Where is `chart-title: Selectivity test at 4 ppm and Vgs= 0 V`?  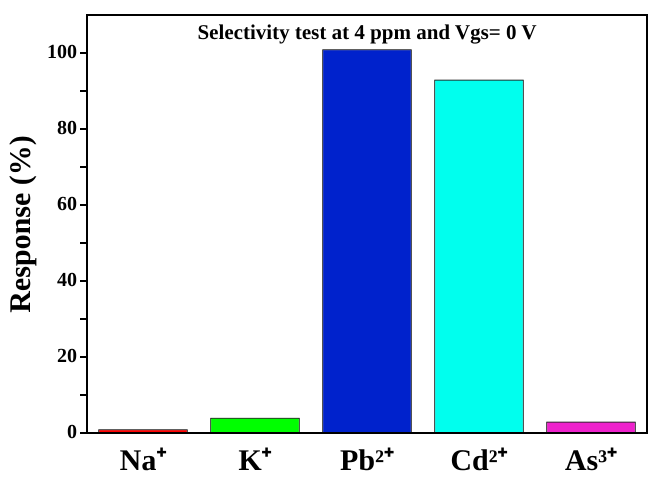
chart-title: Selectivity test at 4 ppm and Vgs= 0 V is located at coordinates (367, 32).